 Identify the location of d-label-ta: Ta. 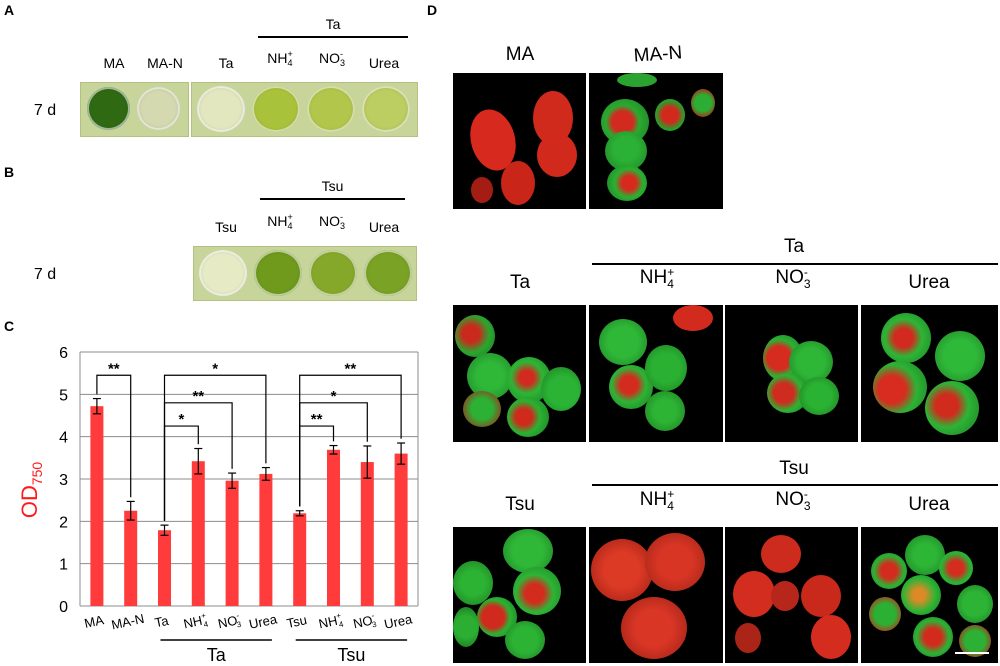
(520, 282).